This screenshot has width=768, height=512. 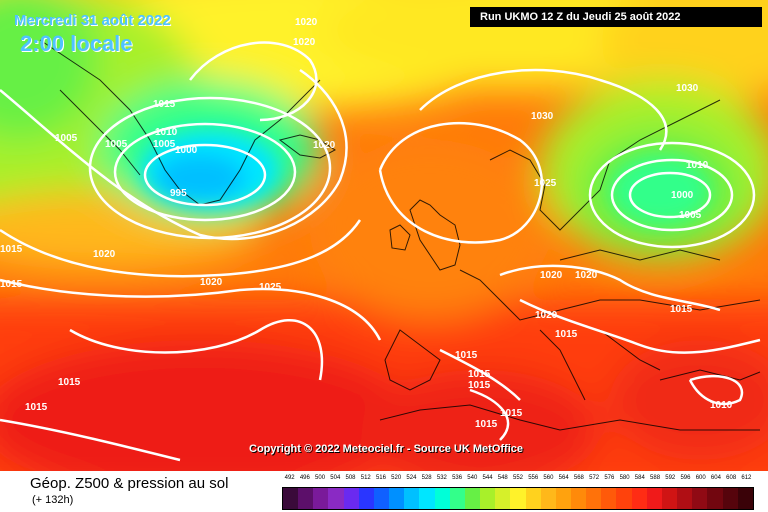 What do you see at coordinates (548, 478) in the screenshot?
I see `color-scale-tick: 560` at bounding box center [548, 478].